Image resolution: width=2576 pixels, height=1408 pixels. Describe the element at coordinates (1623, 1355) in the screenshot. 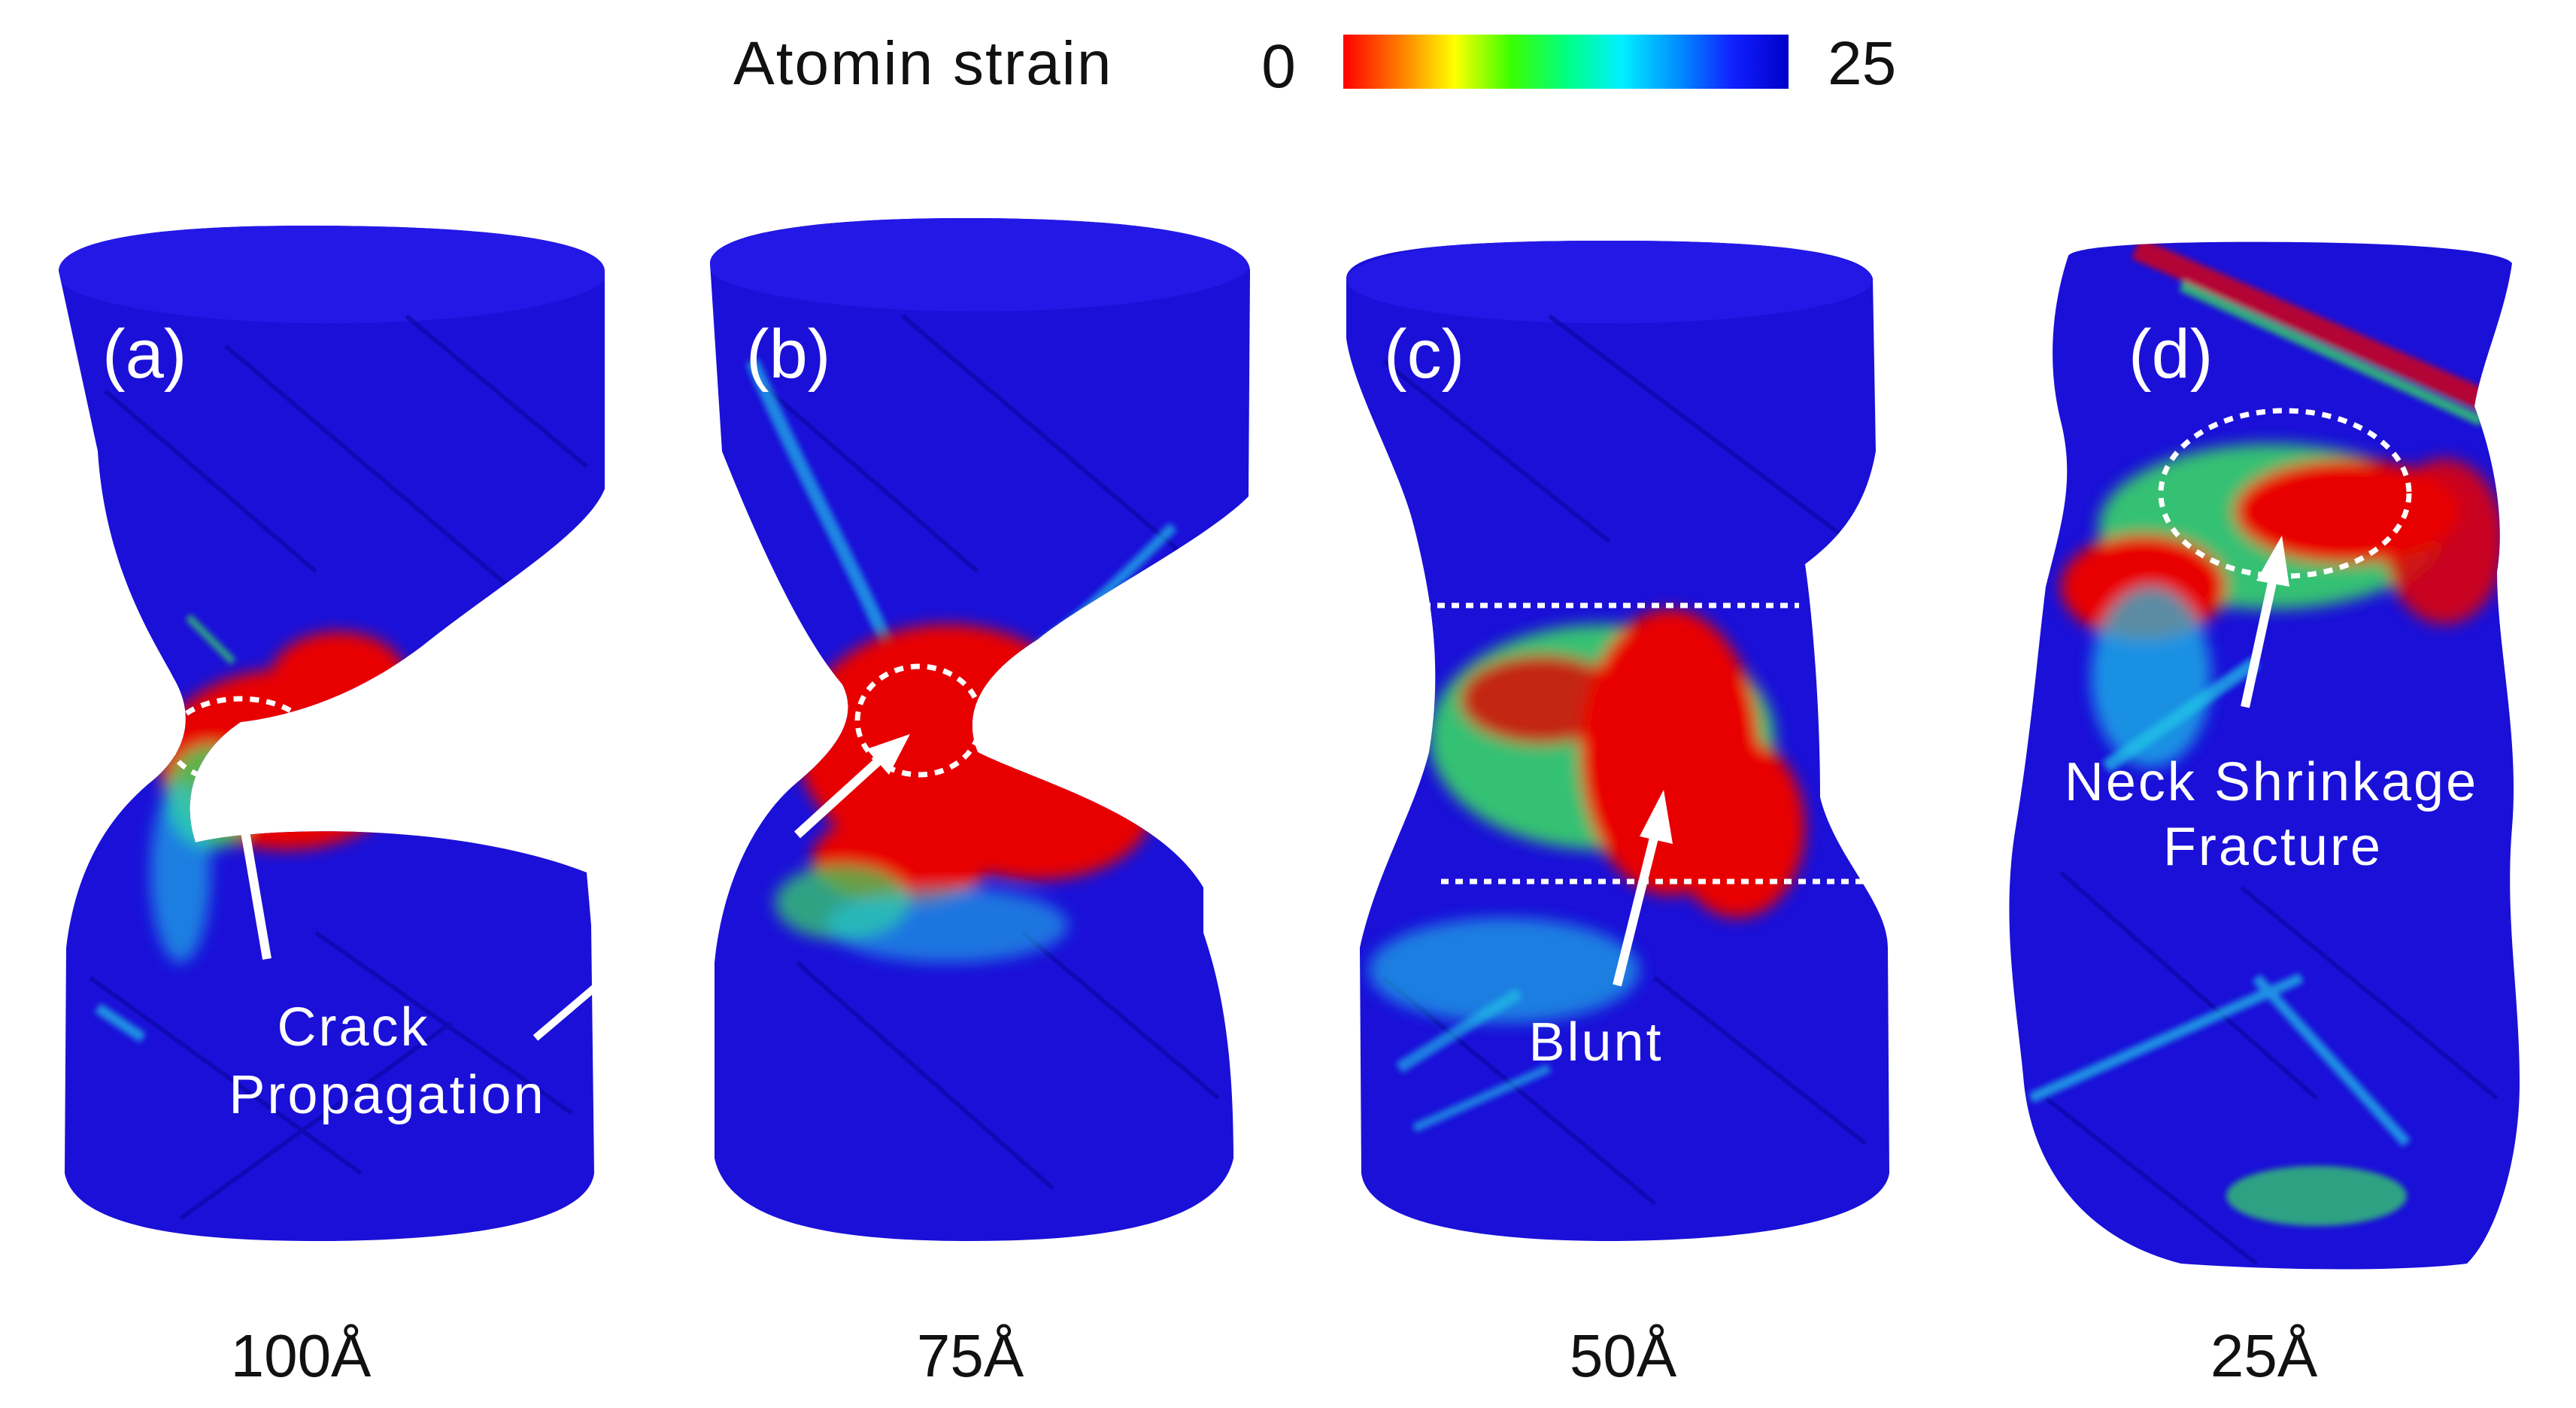

I see `panel-c-diameter: 50Å` at that location.